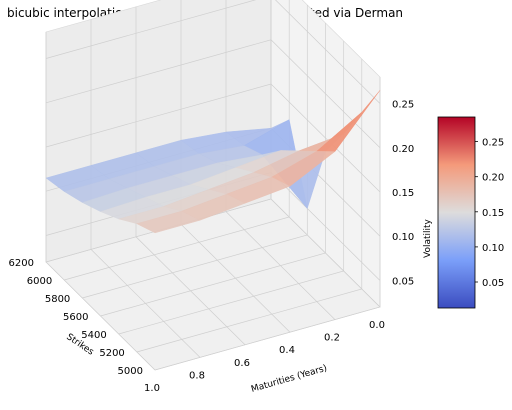 The image size is (512, 410). I want to click on colorbar-tick-label: 0.05, so click(493, 283).